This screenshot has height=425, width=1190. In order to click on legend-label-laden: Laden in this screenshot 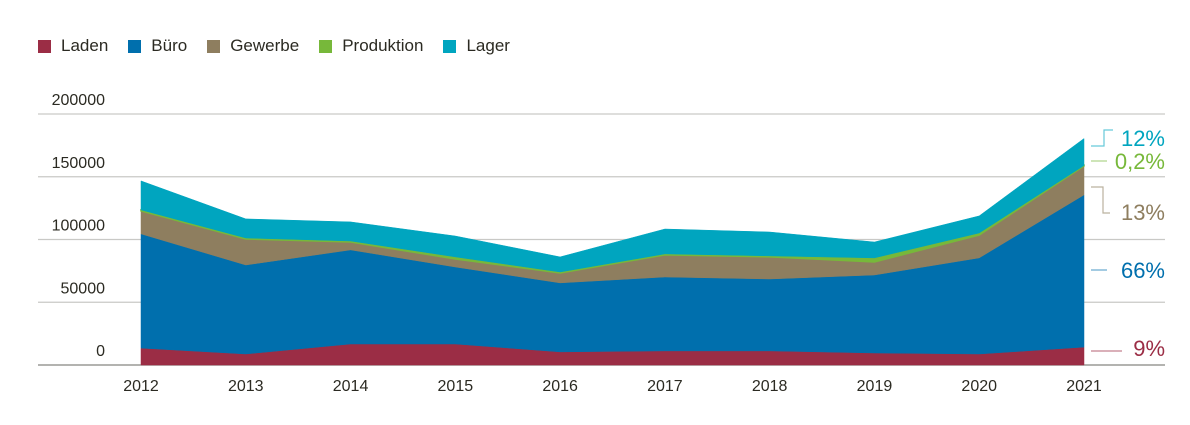, I will do `click(85, 45)`.